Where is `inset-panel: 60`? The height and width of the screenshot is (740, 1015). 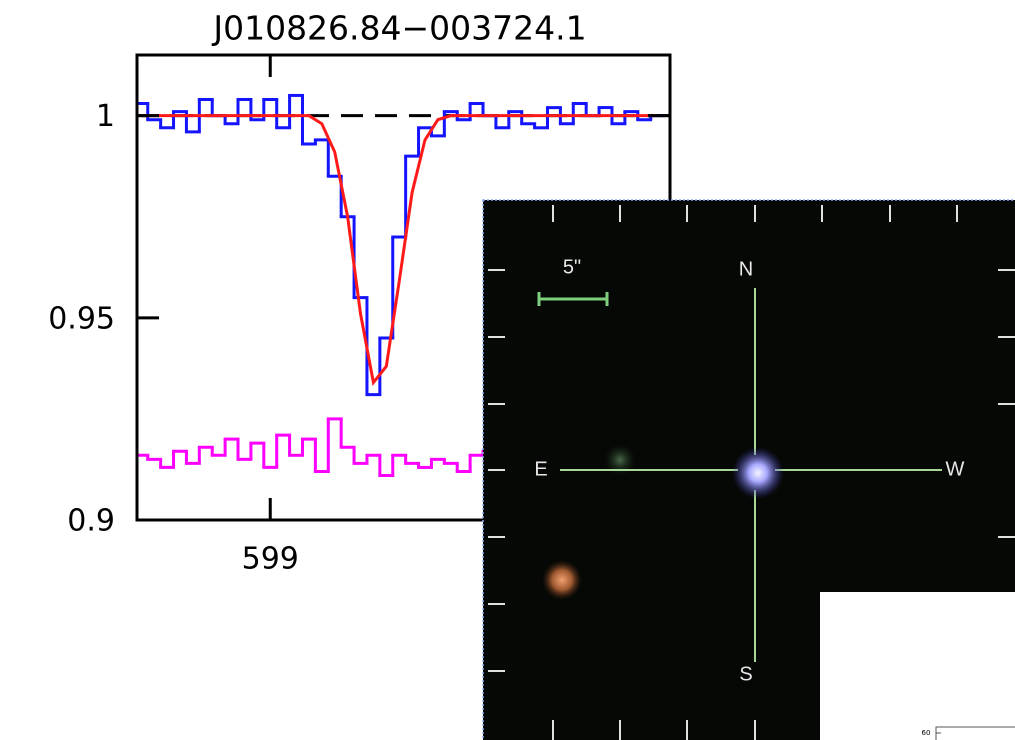 inset-panel: 60 is located at coordinates (917, 666).